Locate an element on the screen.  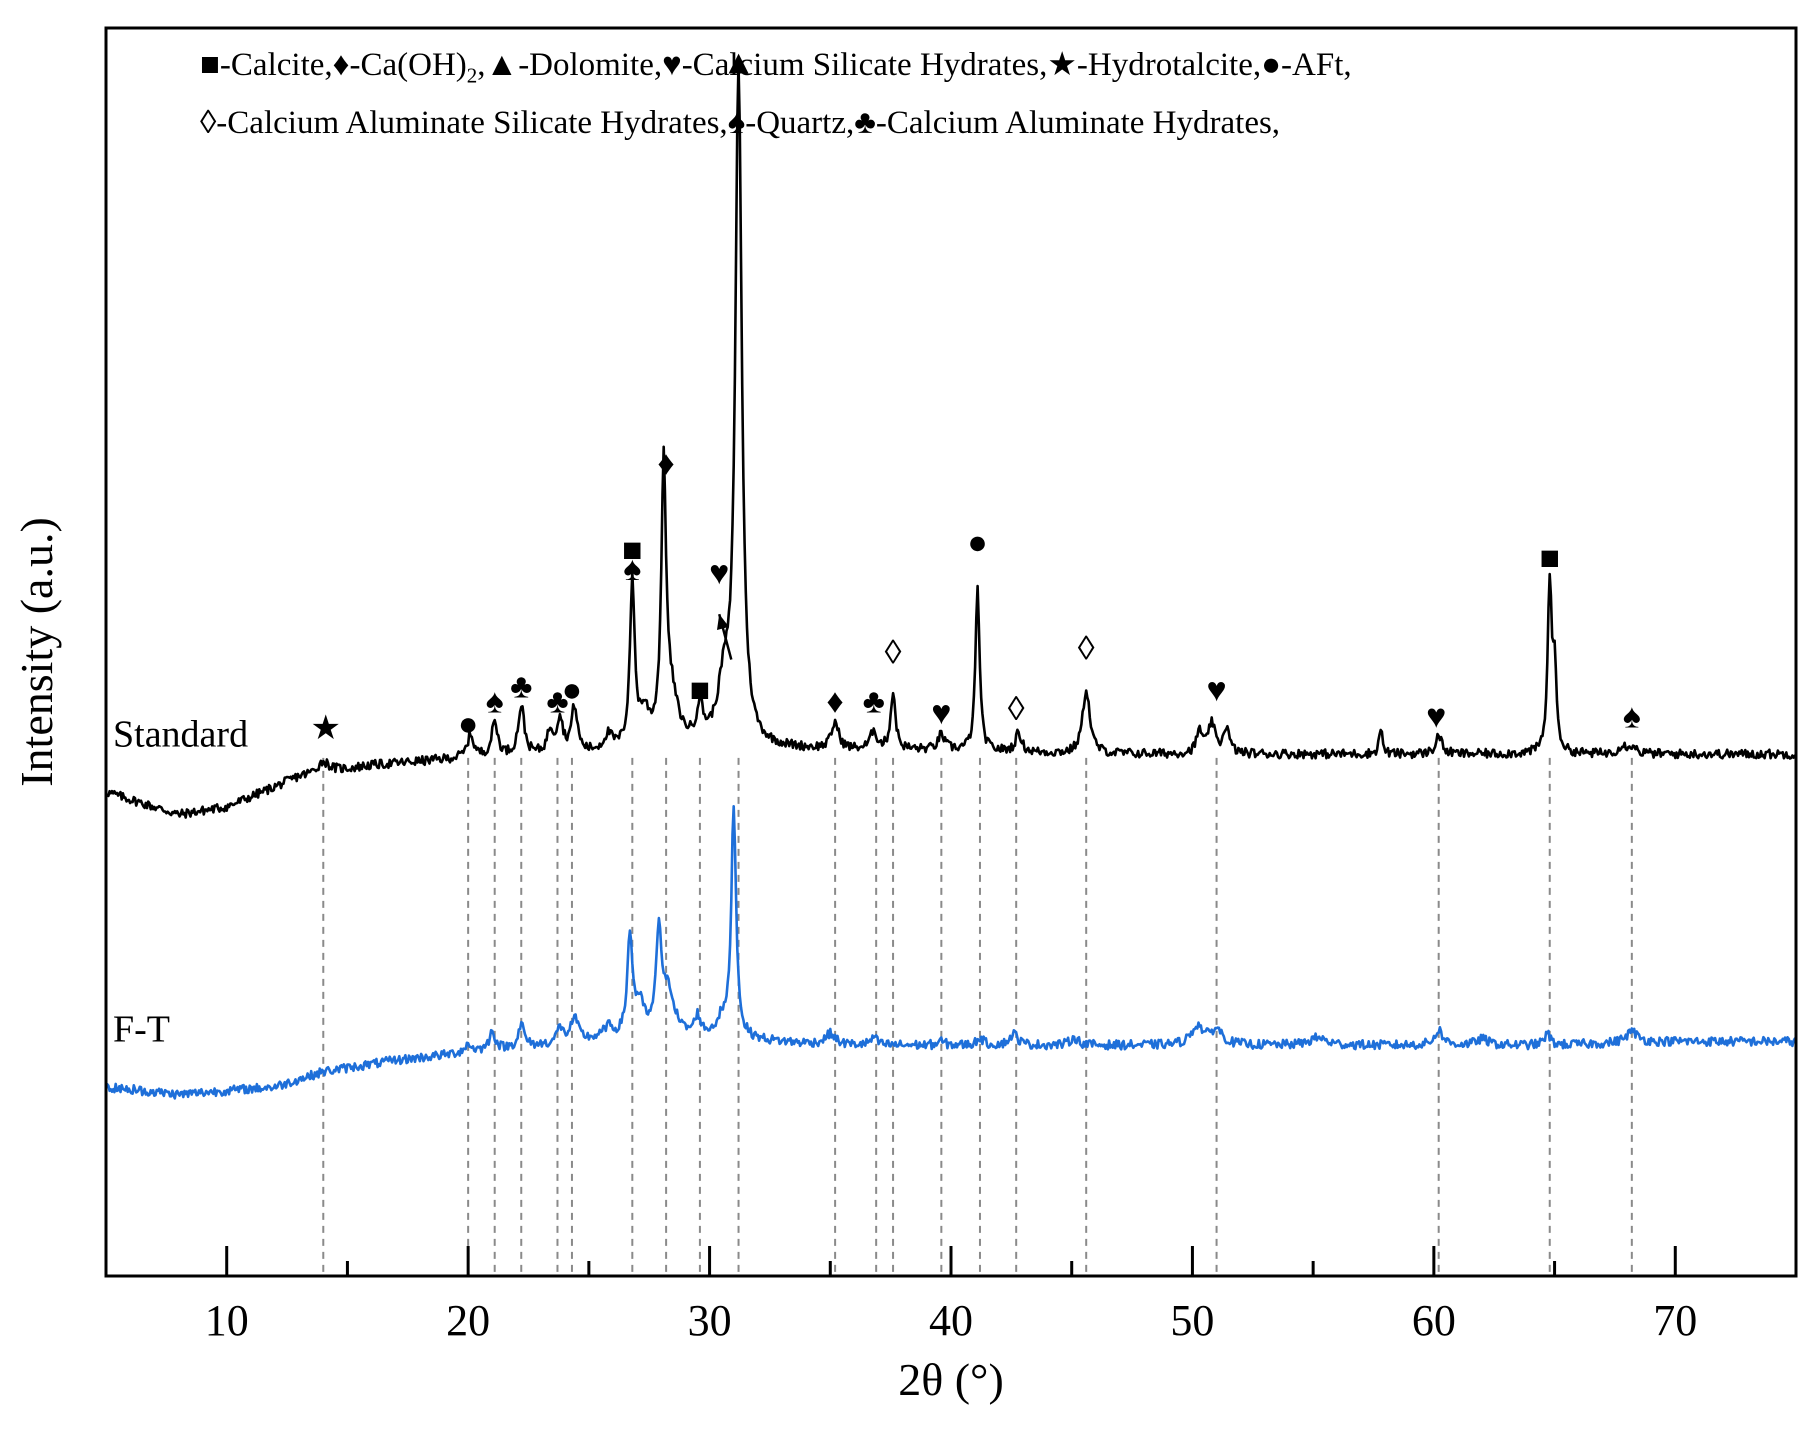
peak-marker-15: ♥ is located at coordinates (941, 713).